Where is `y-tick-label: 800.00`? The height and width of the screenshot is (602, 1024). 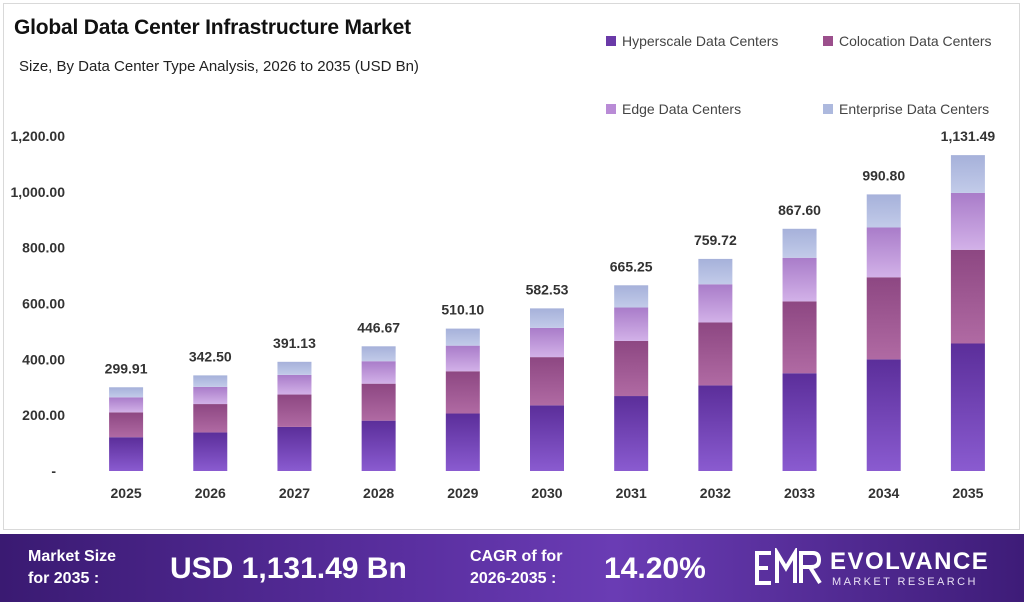 y-tick-label: 800.00 is located at coordinates (43, 248).